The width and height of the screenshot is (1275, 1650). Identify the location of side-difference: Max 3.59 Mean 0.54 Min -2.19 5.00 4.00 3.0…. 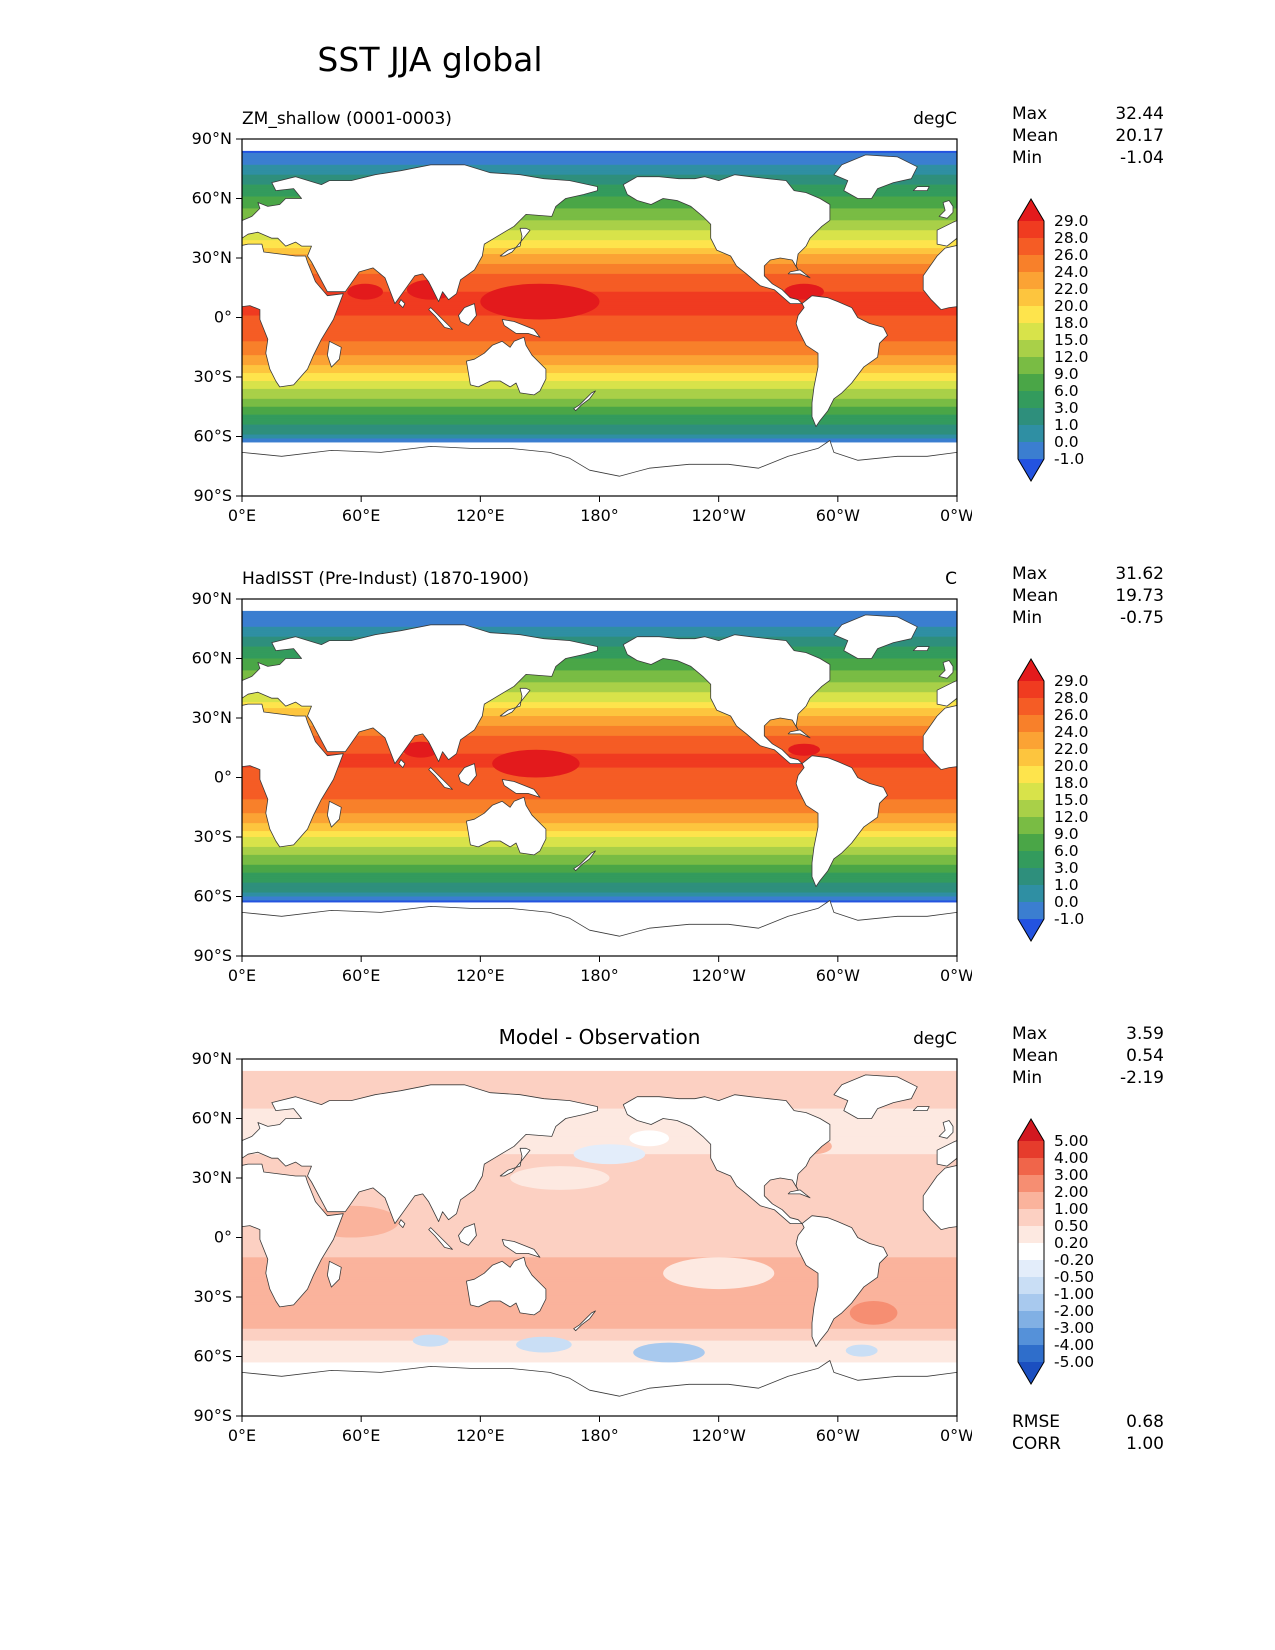
(1088, 1239).